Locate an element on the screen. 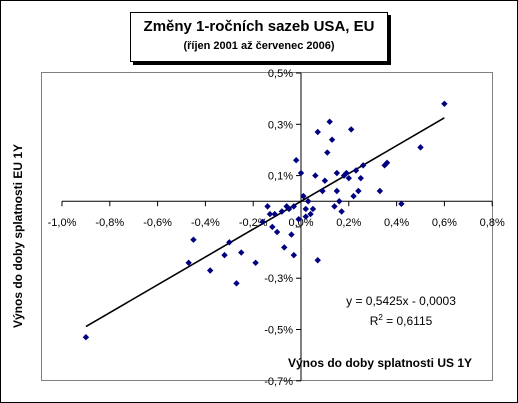  x-tick-label: 0,2% is located at coordinates (348, 223).